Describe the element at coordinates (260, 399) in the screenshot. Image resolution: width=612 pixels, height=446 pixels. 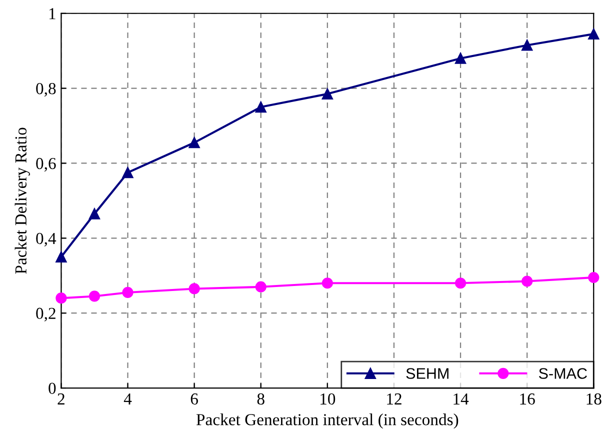
I see `x-tick-label: 8` at that location.